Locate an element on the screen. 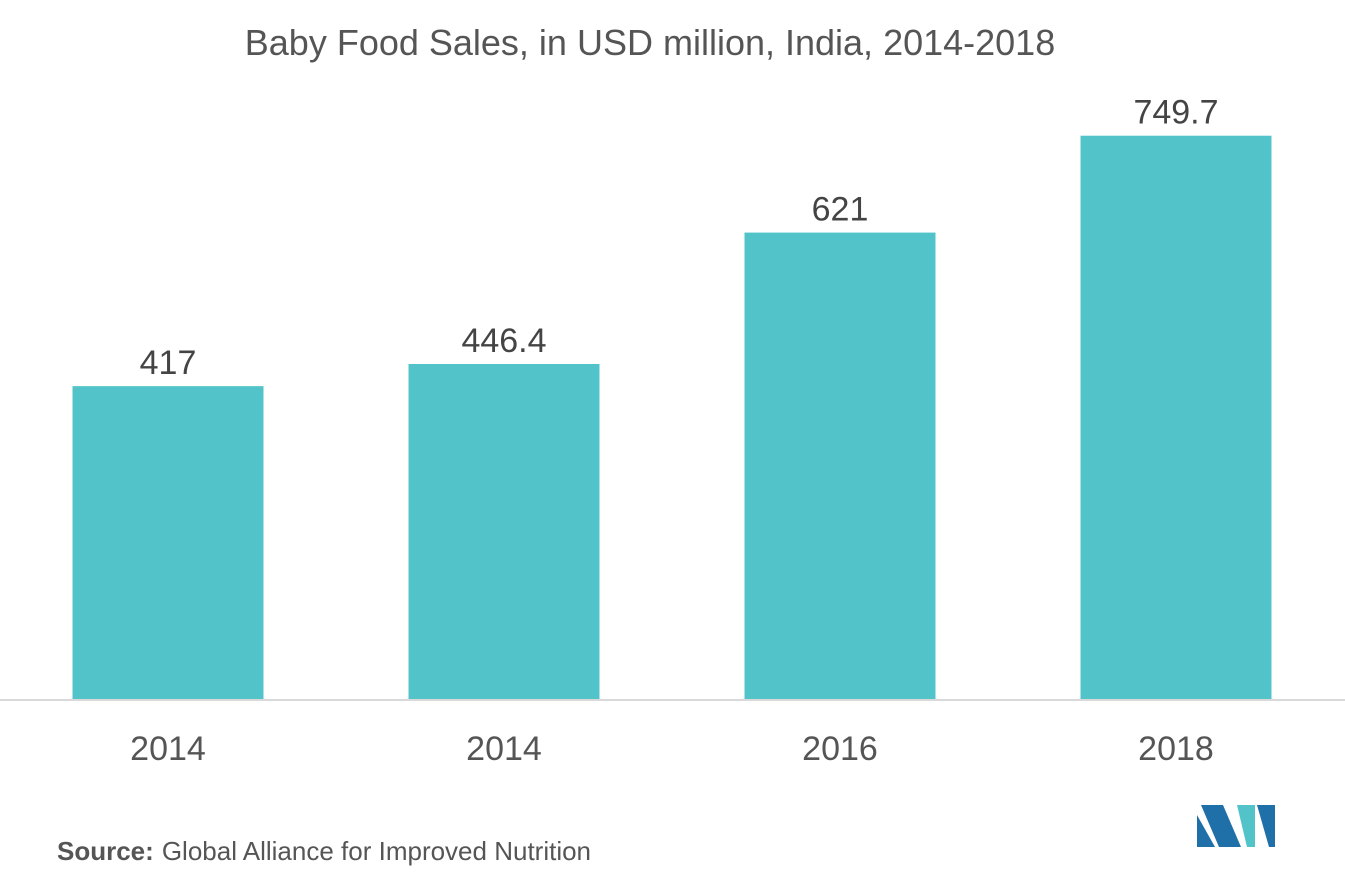  source-text: Global Alliance for Improved Nutrition is located at coordinates (376, 851).